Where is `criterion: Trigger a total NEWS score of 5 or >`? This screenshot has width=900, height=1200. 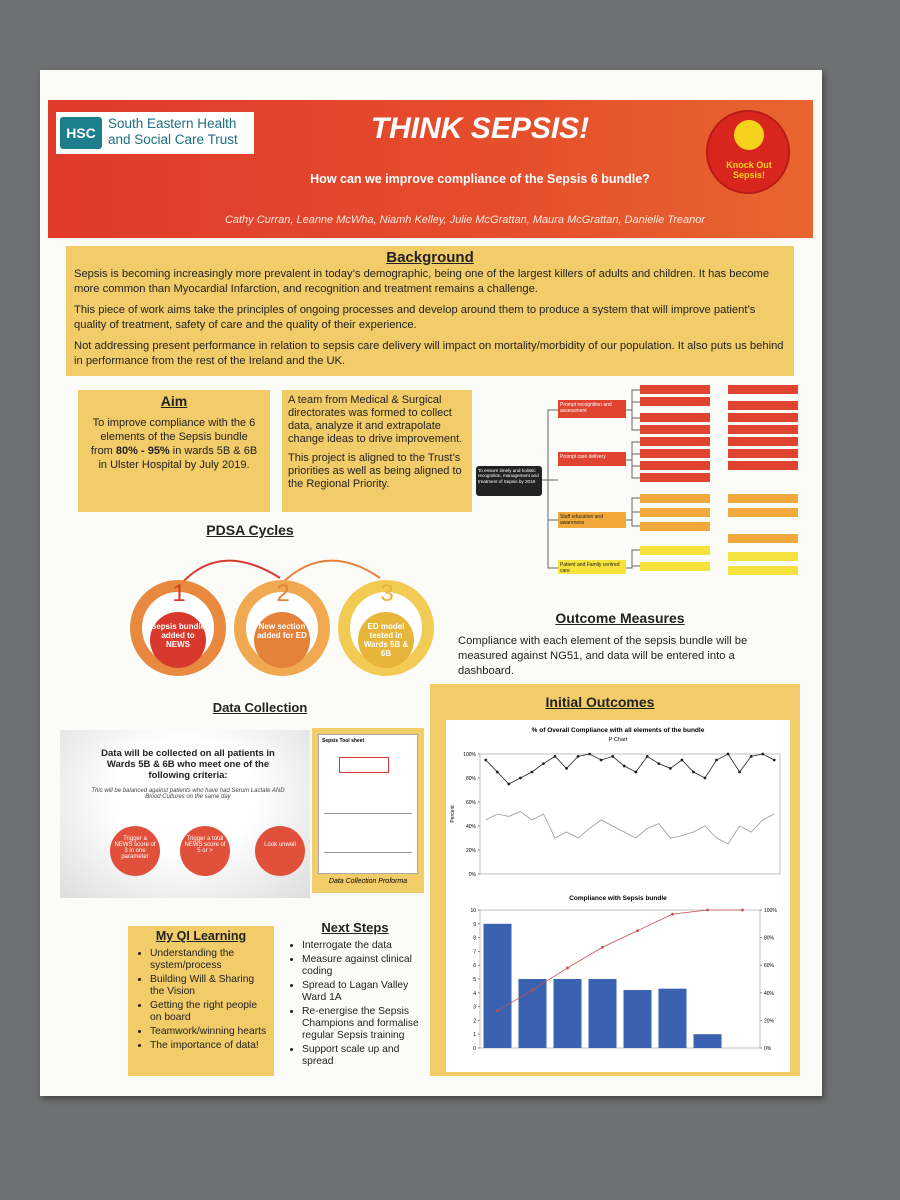
criterion: Trigger a total NEWS score of 5 or > is located at coordinates (205, 851).